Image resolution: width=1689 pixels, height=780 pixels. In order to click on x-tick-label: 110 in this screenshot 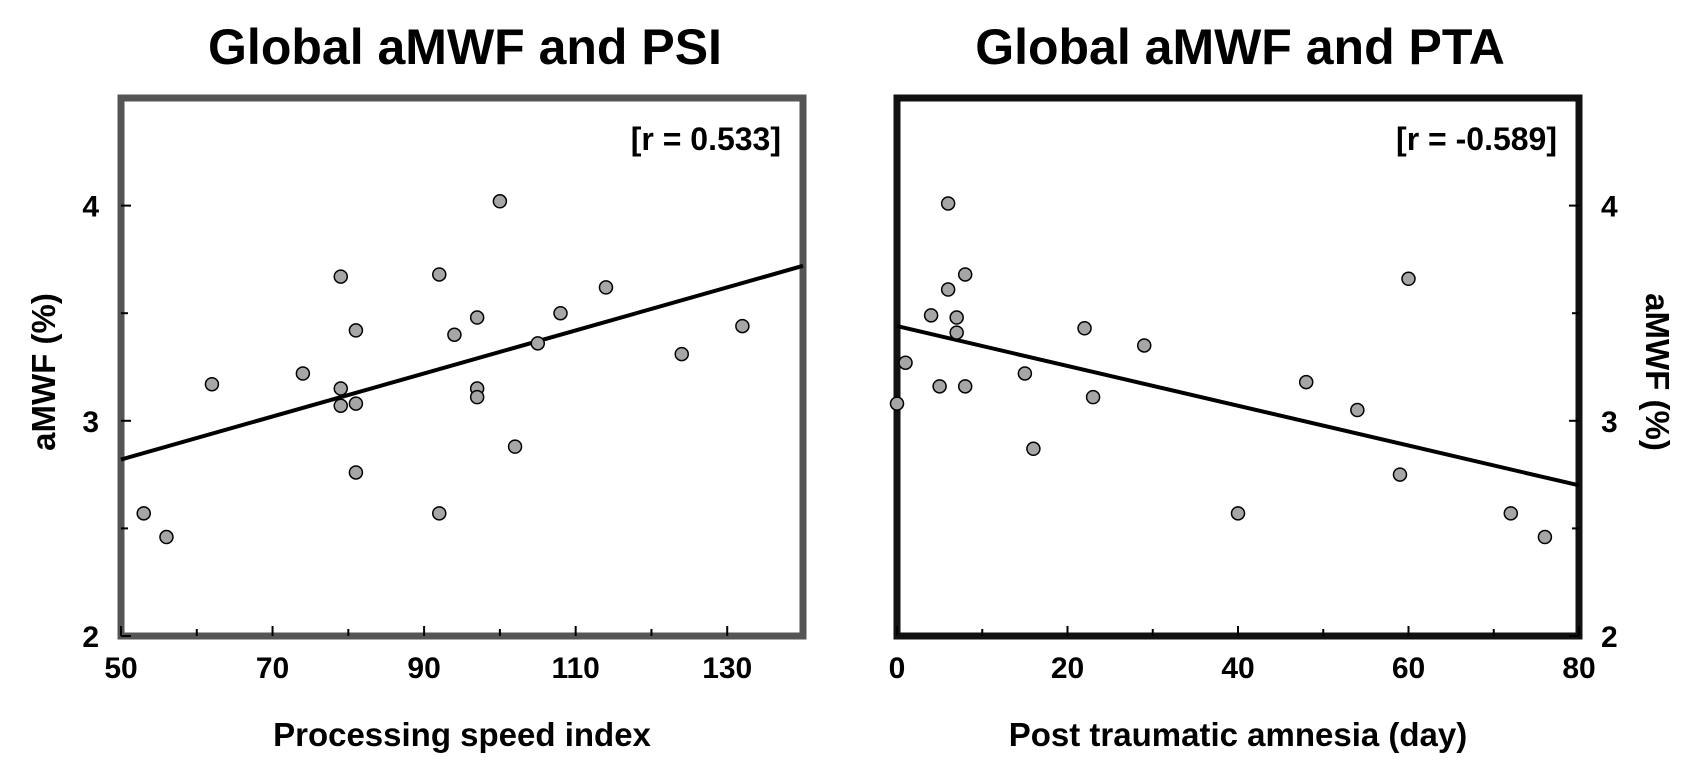, I will do `click(575, 668)`.